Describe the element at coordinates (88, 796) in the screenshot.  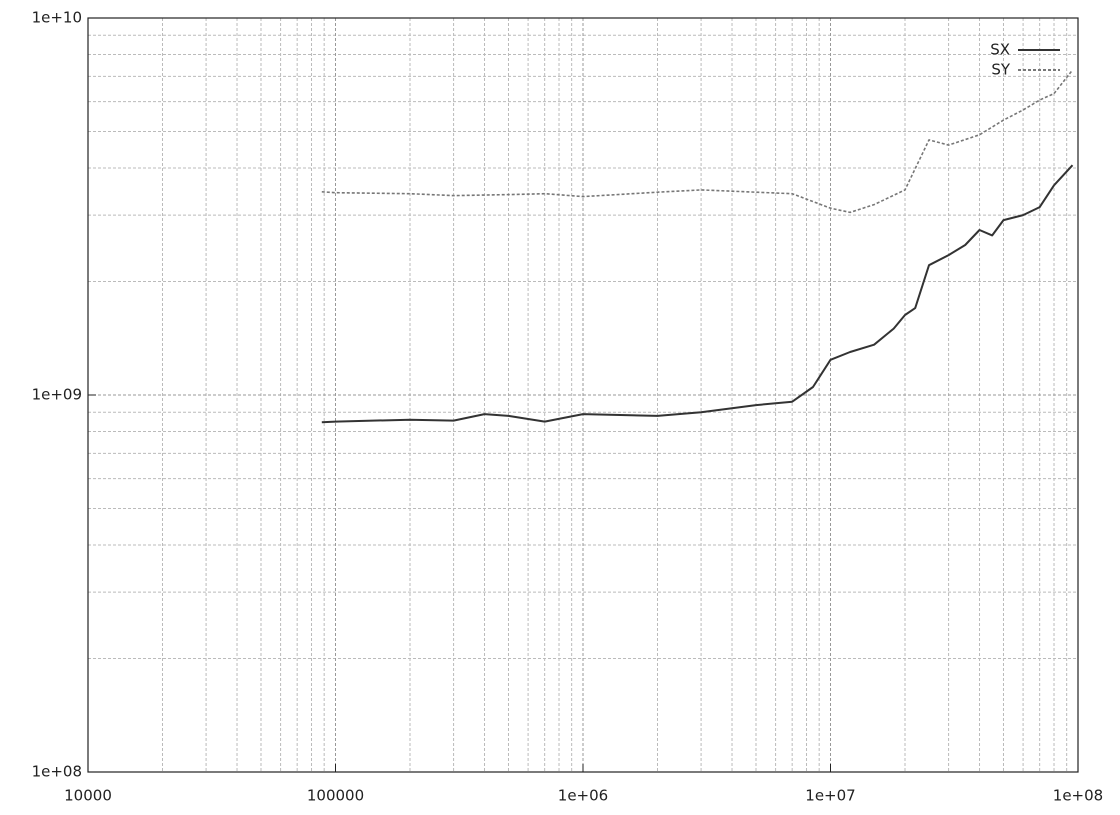
I see `x-tick-label: 10000` at that location.